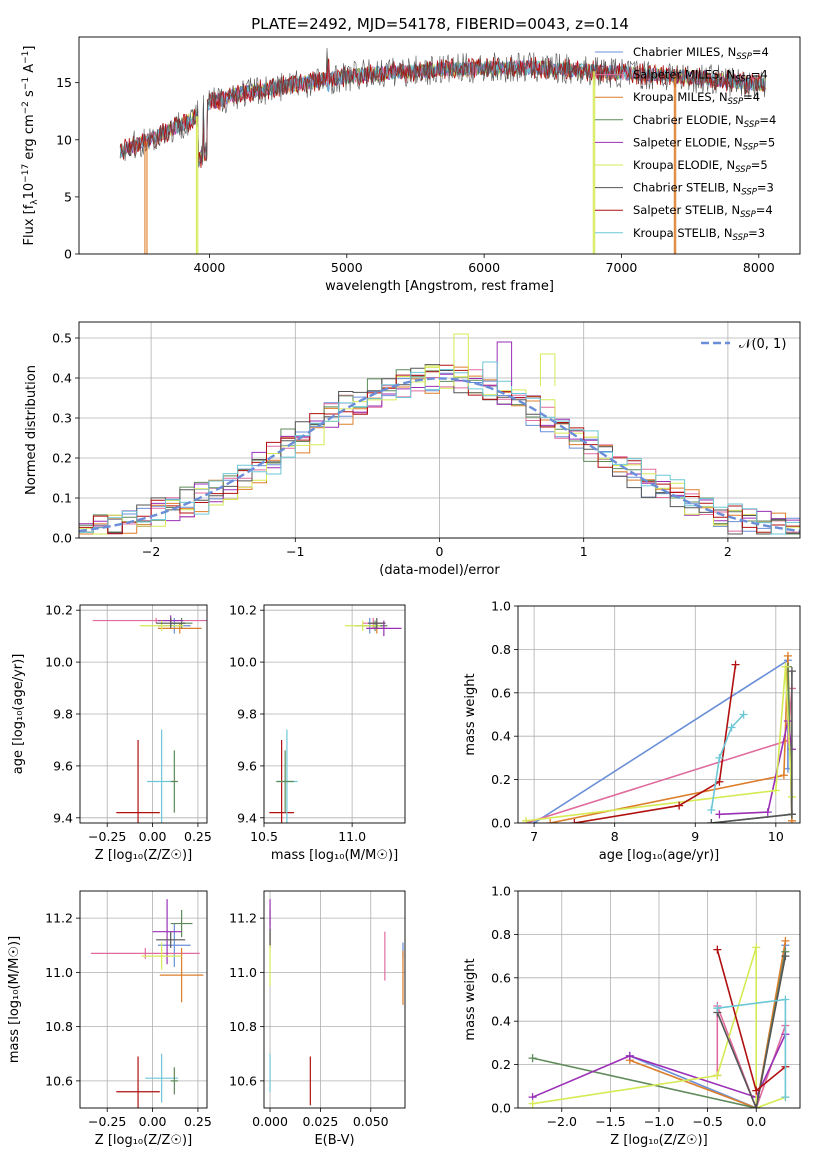 Image resolution: width=819 pixels, height=1170 pixels. What do you see at coordinates (470, 714) in the screenshot?
I see `y-axis-label: mass weight` at bounding box center [470, 714].